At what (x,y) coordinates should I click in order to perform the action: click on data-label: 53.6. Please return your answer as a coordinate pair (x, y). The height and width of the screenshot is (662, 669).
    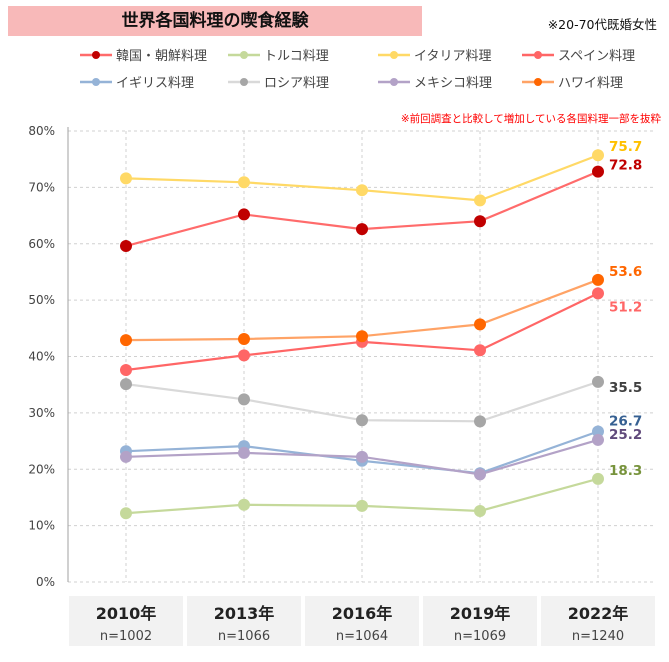
    Looking at the image, I should click on (625, 272).